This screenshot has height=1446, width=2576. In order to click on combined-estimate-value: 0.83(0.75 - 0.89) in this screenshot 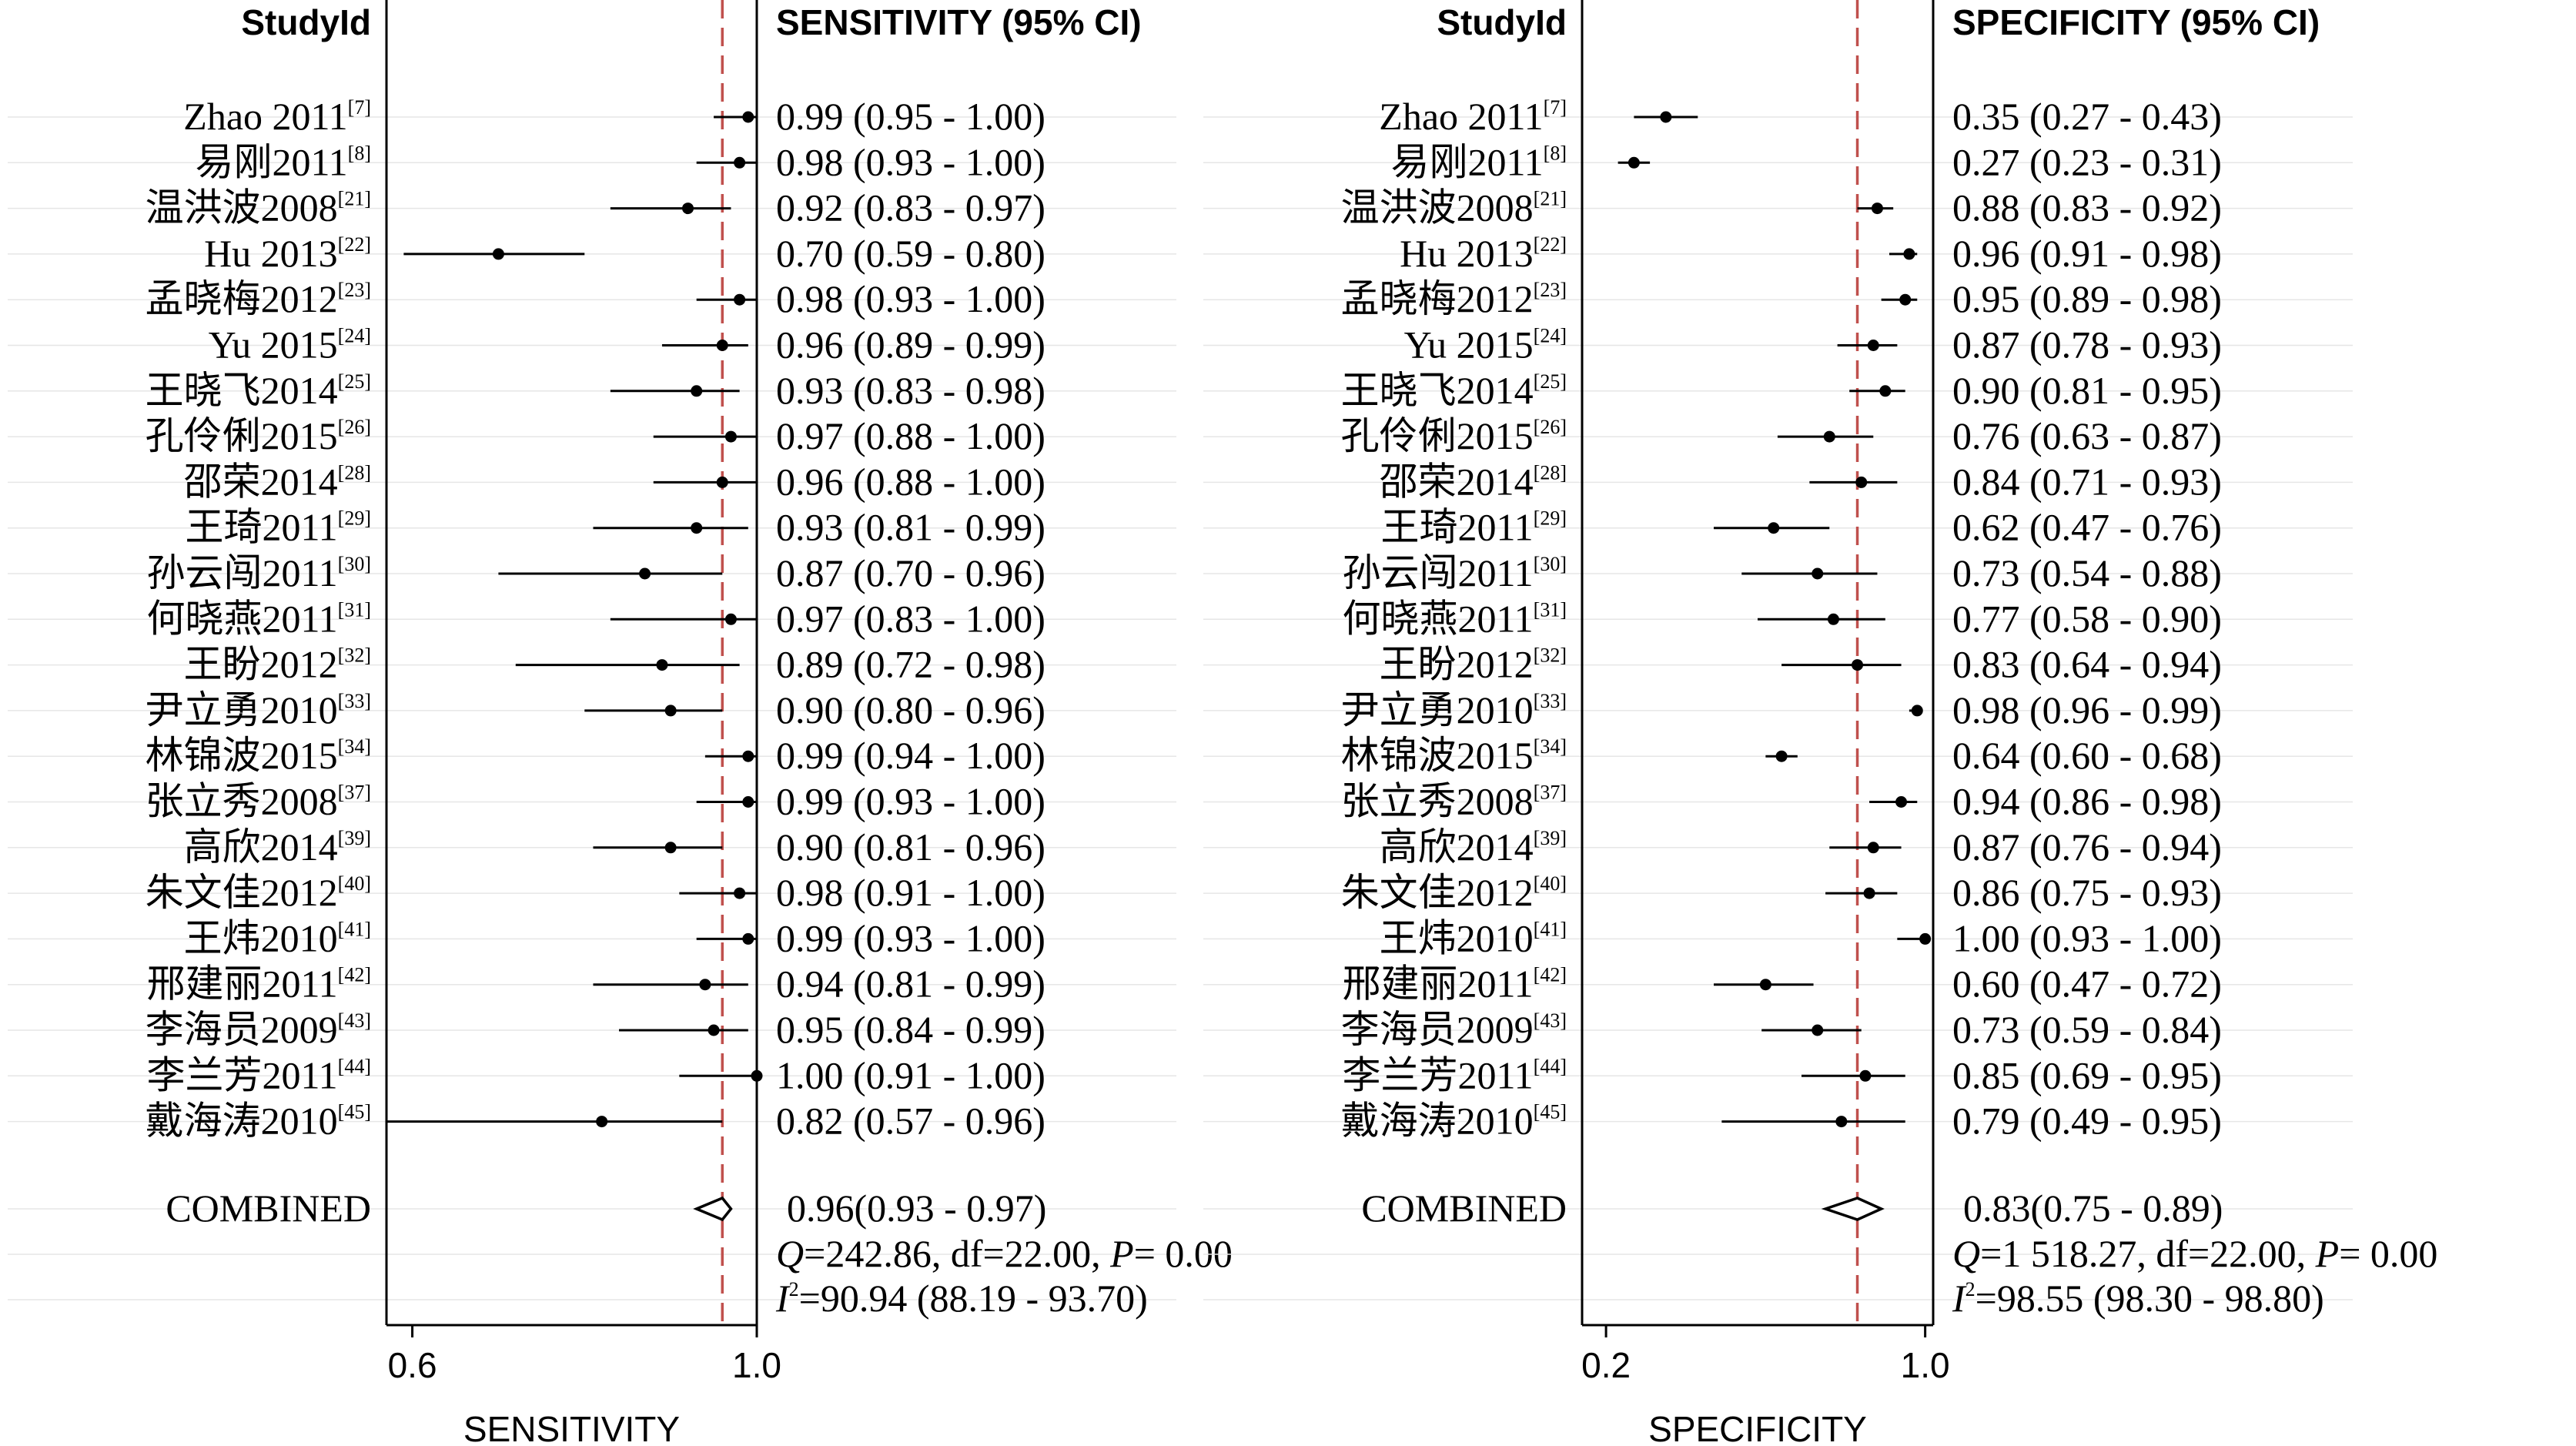, I will do `click(2093, 1208)`.